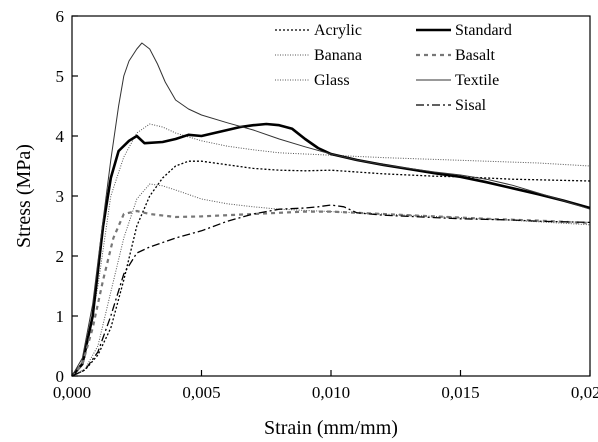 The image size is (598, 442). Describe the element at coordinates (475, 55) in the screenshot. I see `legend-label-basalt: Basalt` at that location.